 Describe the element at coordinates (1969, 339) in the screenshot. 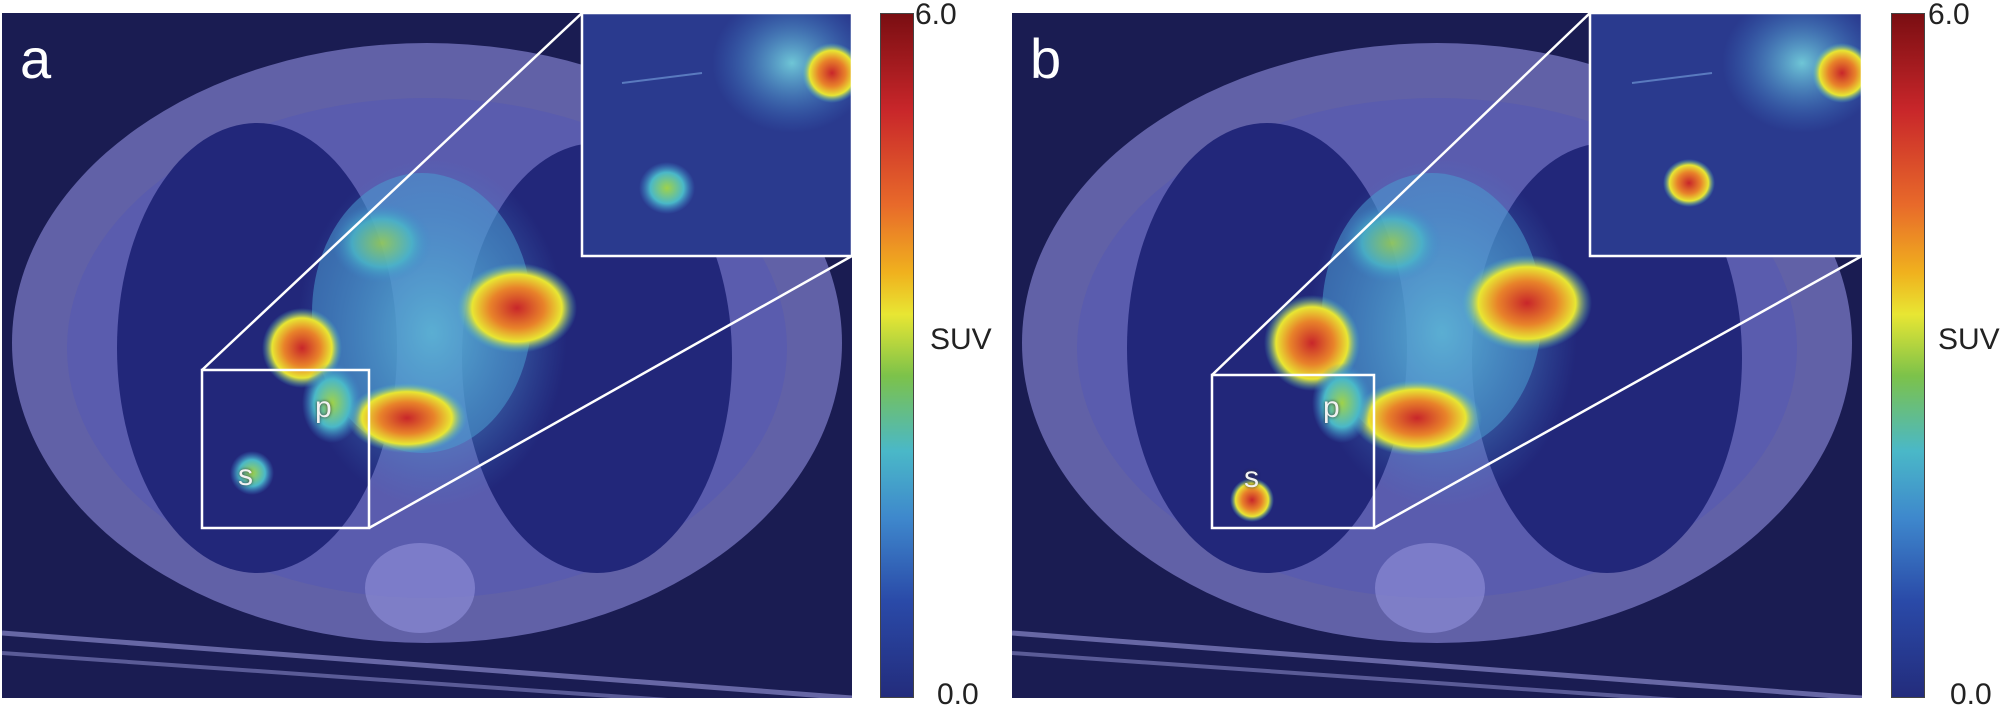

I see `colorbar-unit-b: SUV` at that location.